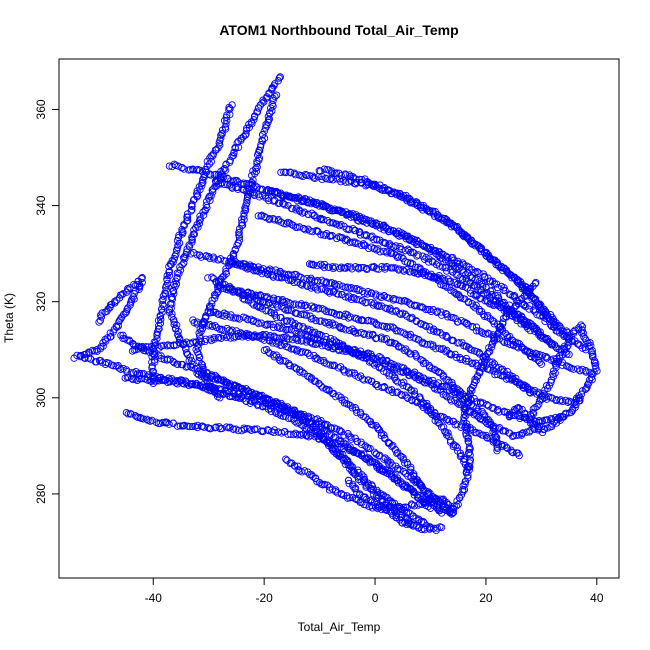 This screenshot has width=650, height=650. Describe the element at coordinates (339, 627) in the screenshot. I see `x-axis-label: Total_Air_Temp` at that location.